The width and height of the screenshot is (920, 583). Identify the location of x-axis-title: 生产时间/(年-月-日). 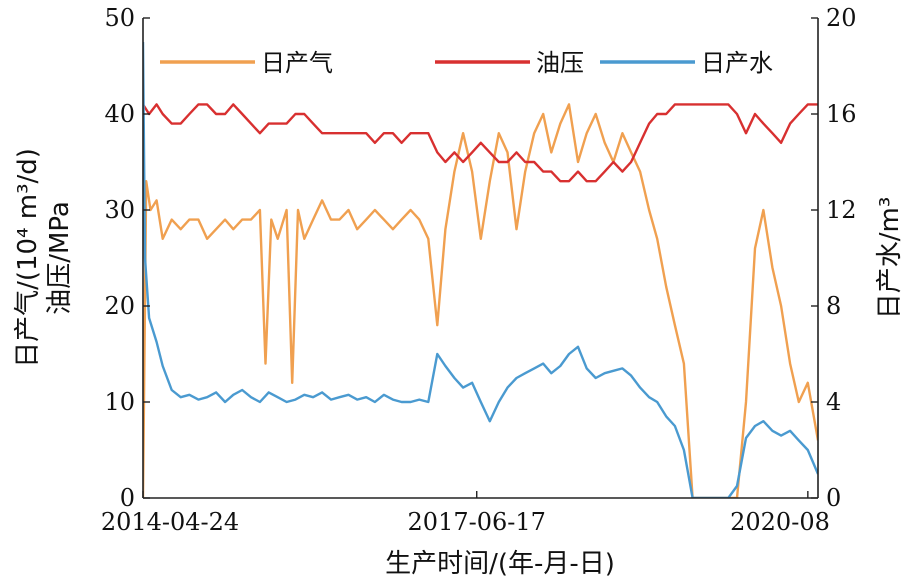
(500, 564).